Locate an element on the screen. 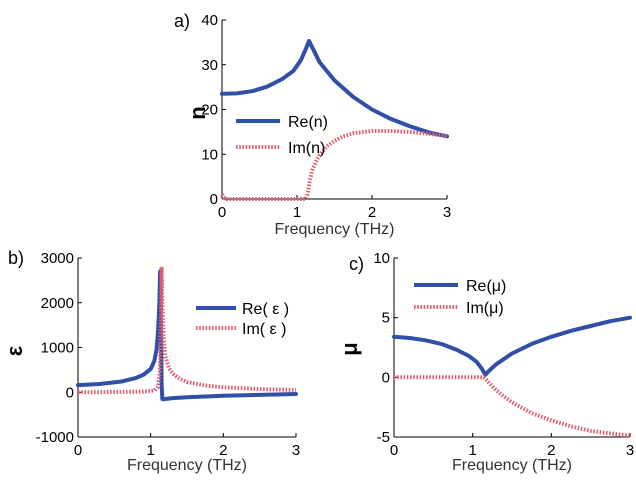 The height and width of the screenshot is (481, 636). legend: Re(n) Im(n) is located at coordinates (282, 135).